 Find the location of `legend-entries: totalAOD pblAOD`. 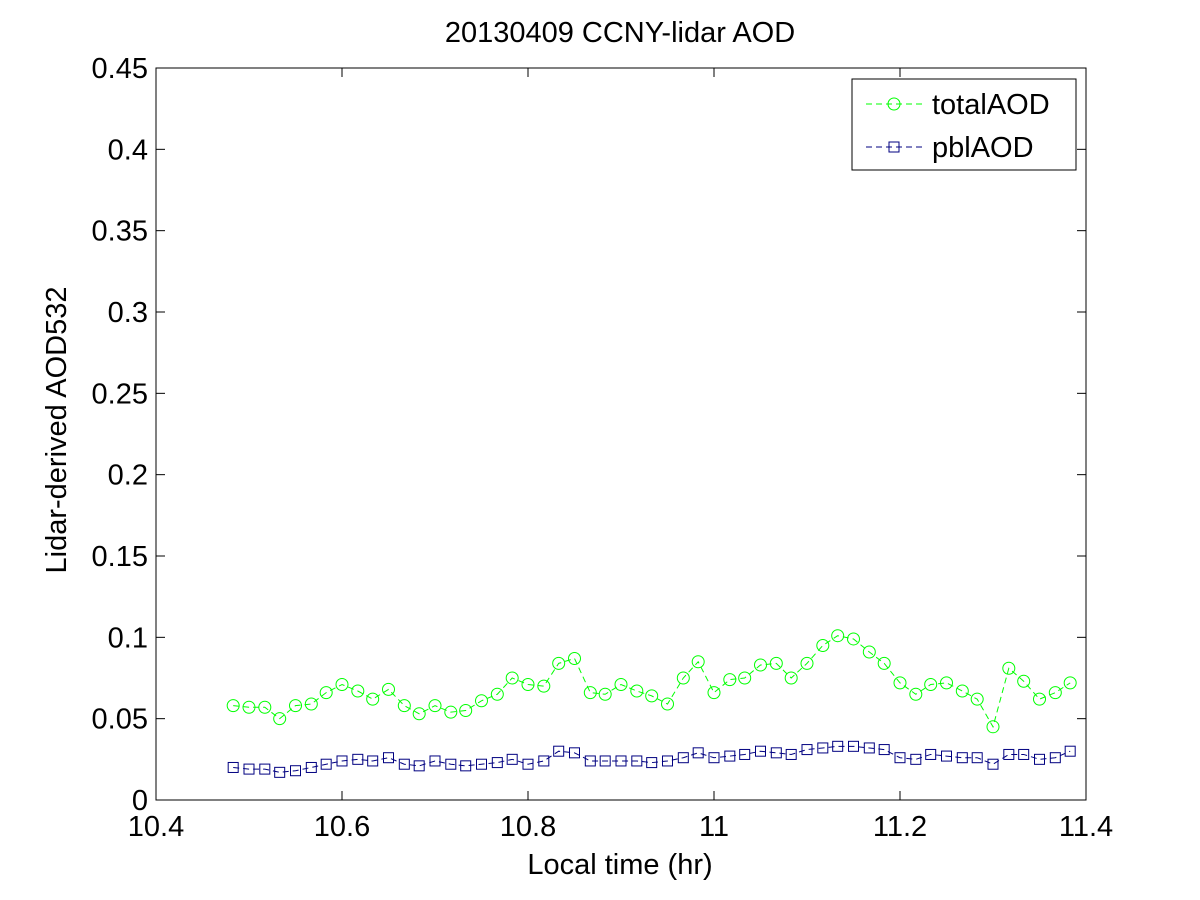

legend-entries: totalAOD pblAOD is located at coordinates (958, 126).